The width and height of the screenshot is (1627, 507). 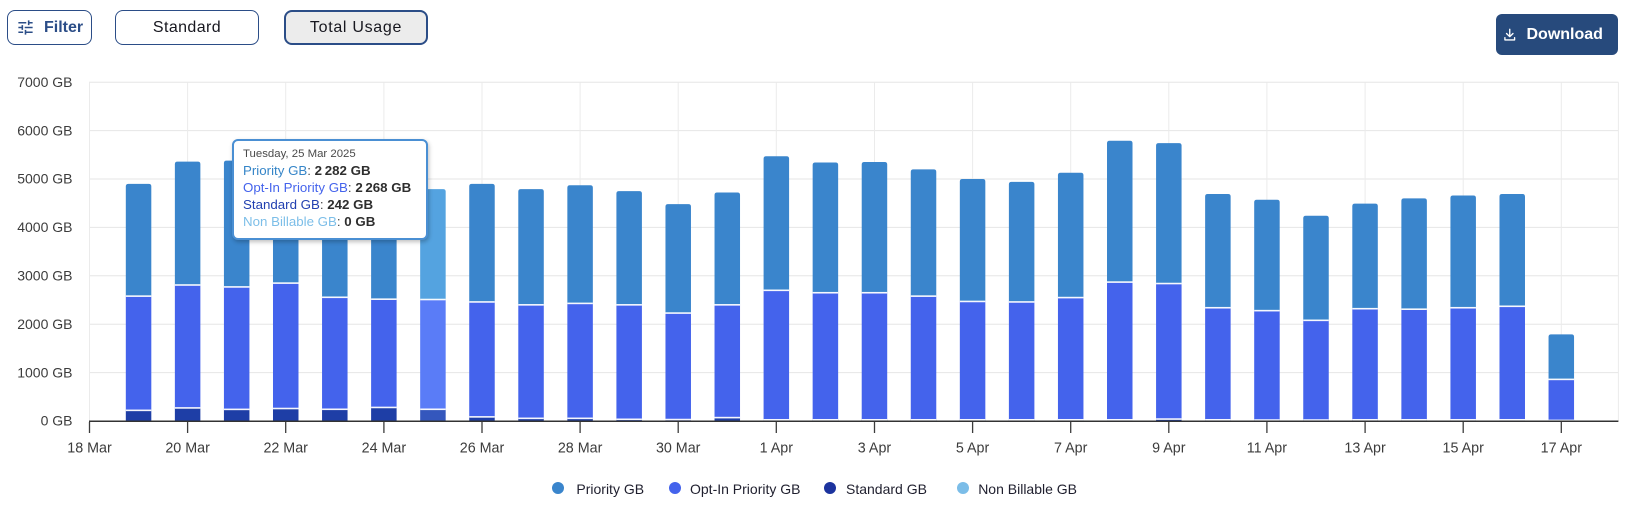 What do you see at coordinates (973, 448) in the screenshot?
I see `svg-text: 5 Apr` at bounding box center [973, 448].